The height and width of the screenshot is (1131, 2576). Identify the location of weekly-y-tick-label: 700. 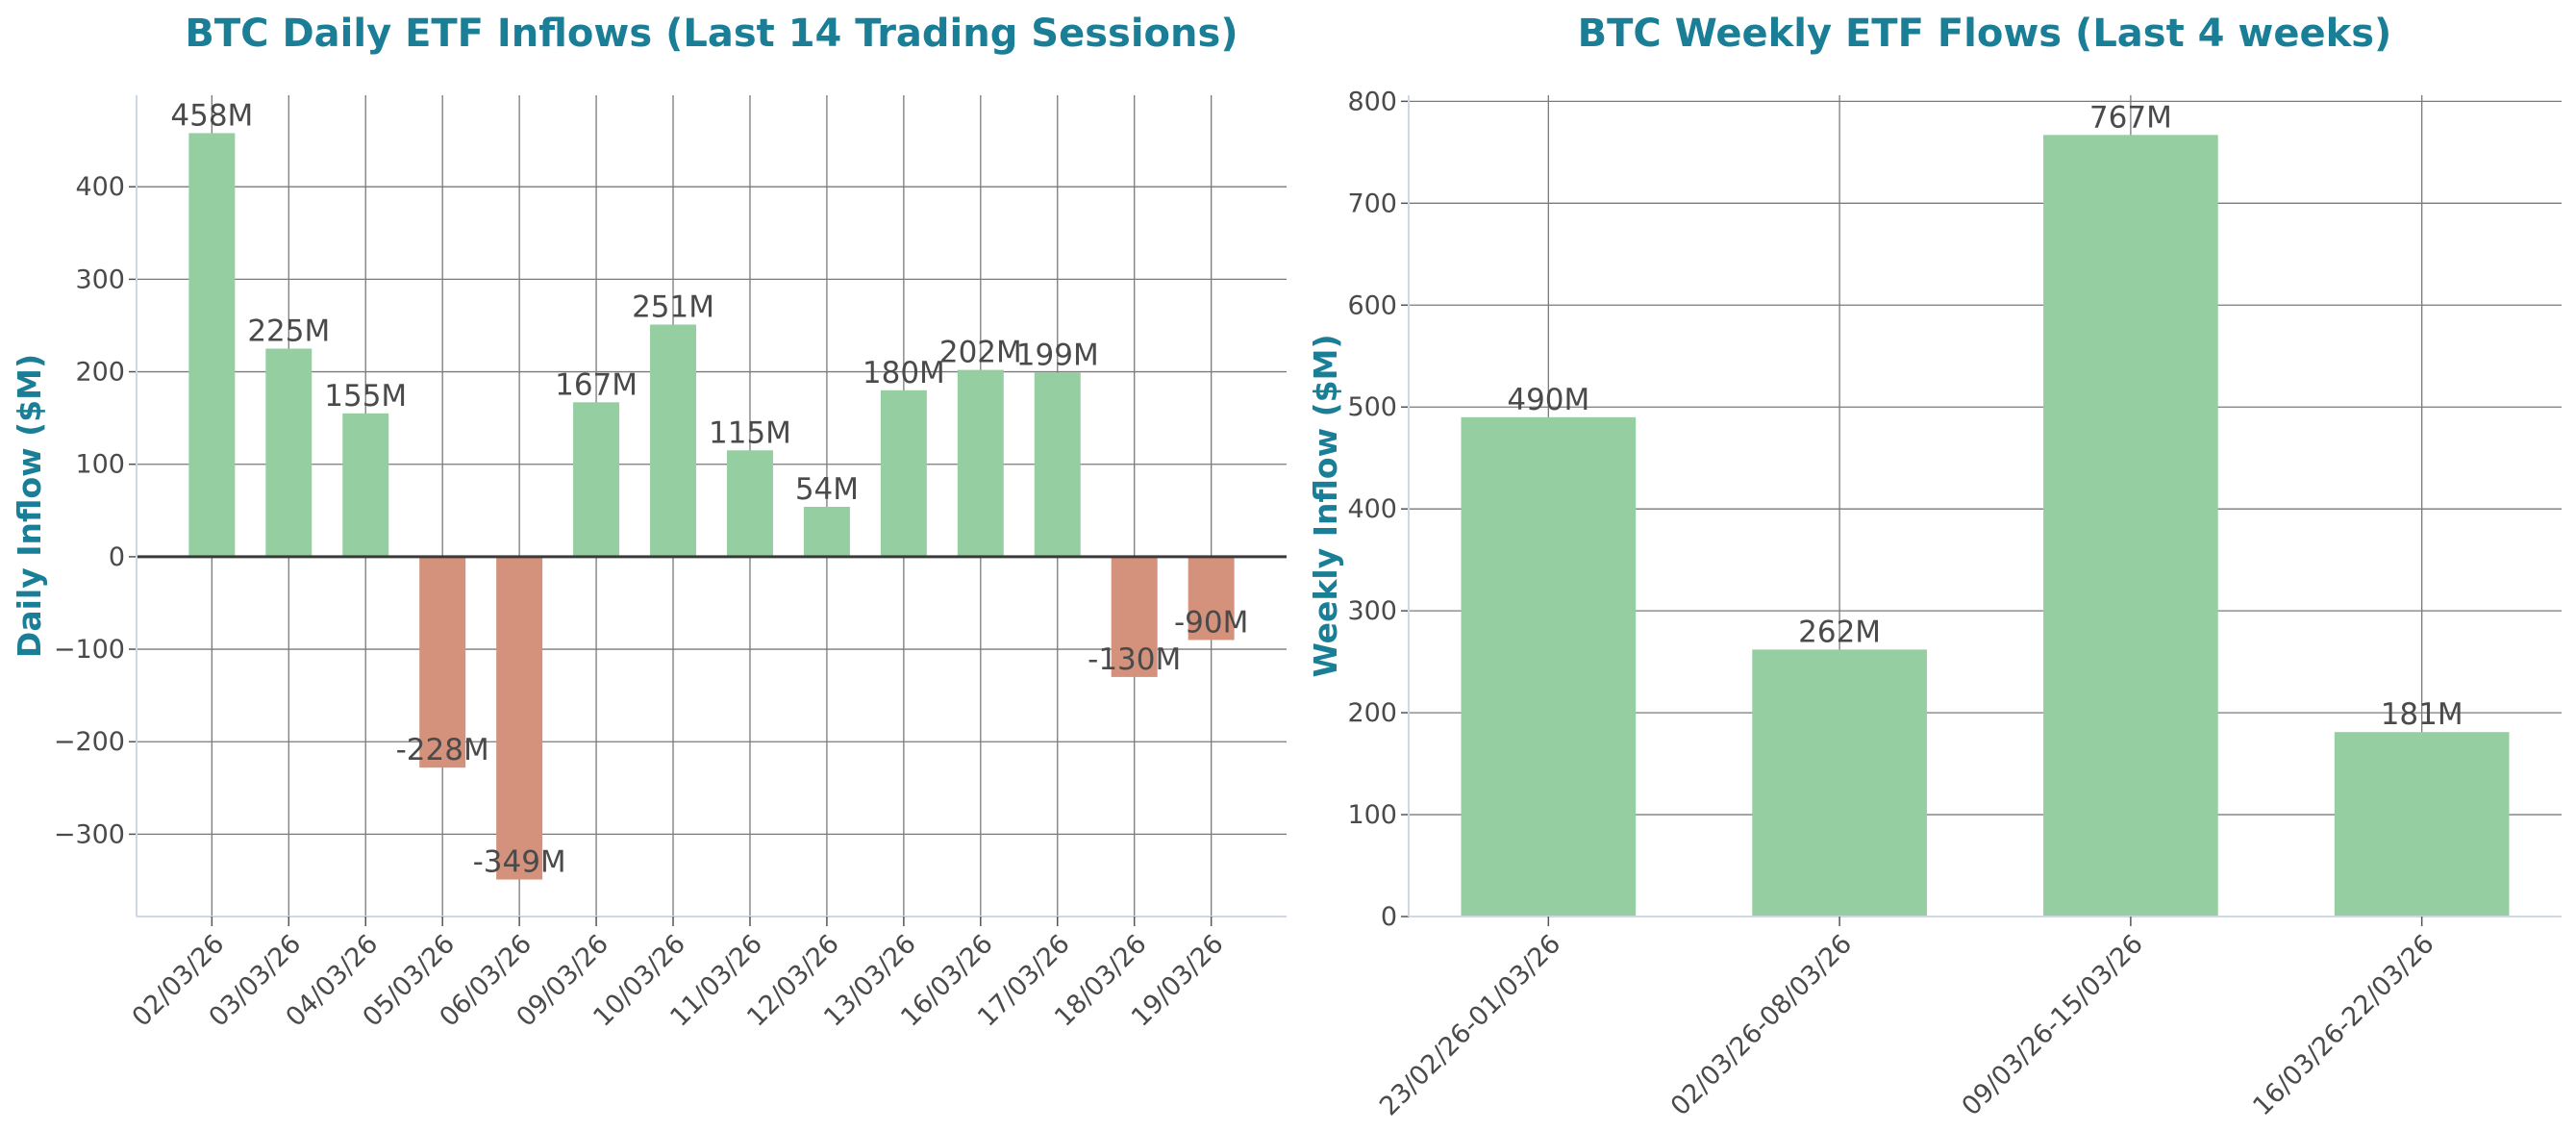
(1372, 203).